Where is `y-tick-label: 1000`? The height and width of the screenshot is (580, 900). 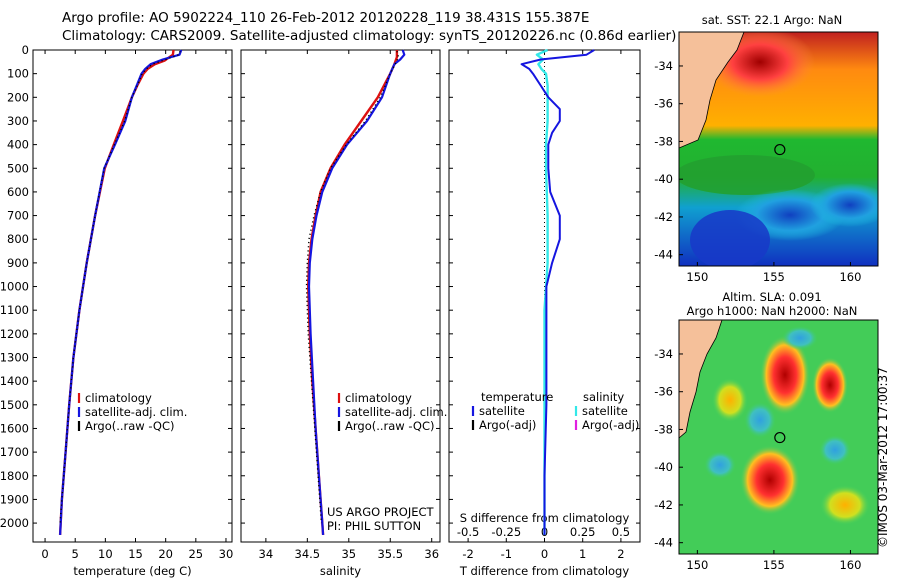 y-tick-label: 1000 is located at coordinates (14, 287).